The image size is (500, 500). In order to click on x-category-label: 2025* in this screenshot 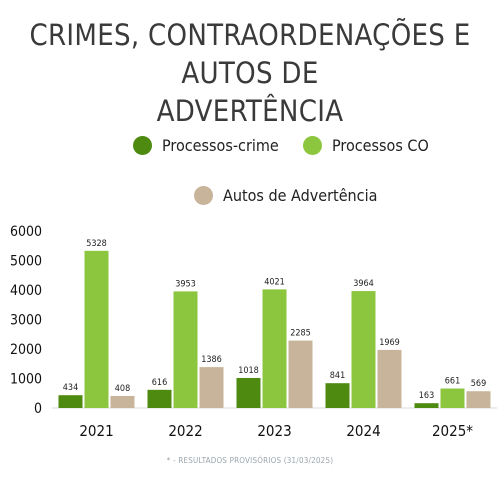, I will do `click(452, 431)`.